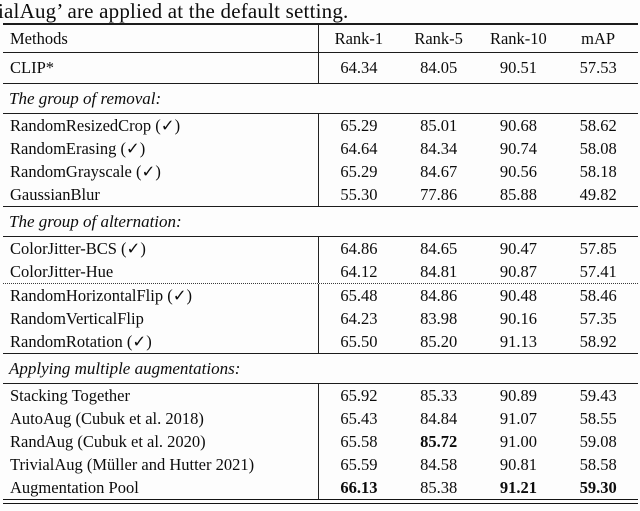 This screenshot has height=511, width=640. I want to click on table-row: Stacking Together 65.92 85.33 90.89 59.43, so click(320, 395).